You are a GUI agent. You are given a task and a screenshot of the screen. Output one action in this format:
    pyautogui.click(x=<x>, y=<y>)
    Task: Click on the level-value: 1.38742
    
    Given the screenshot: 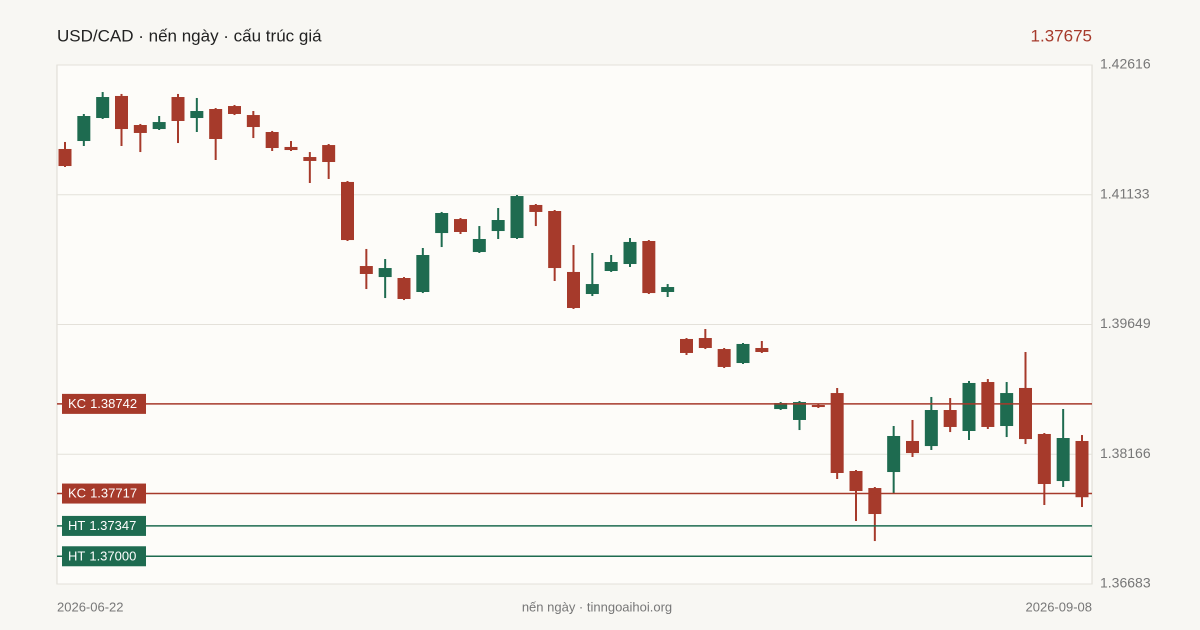 What is the action you would take?
    pyautogui.click(x=113, y=403)
    